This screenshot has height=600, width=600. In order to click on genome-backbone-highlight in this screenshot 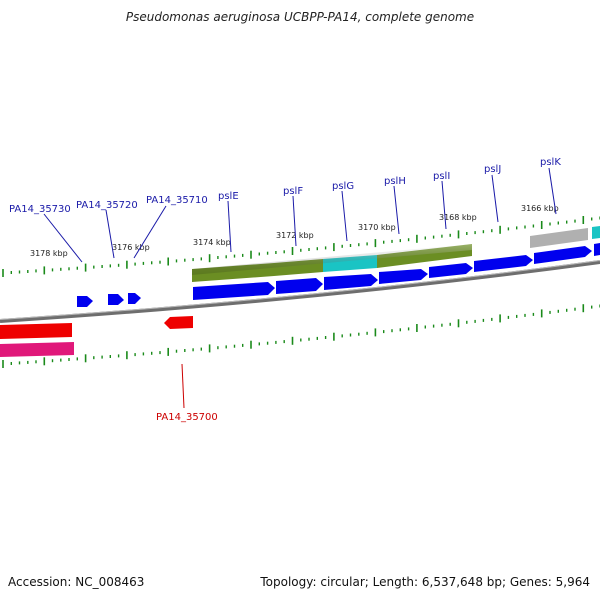, I will do `click(300, 290)`.